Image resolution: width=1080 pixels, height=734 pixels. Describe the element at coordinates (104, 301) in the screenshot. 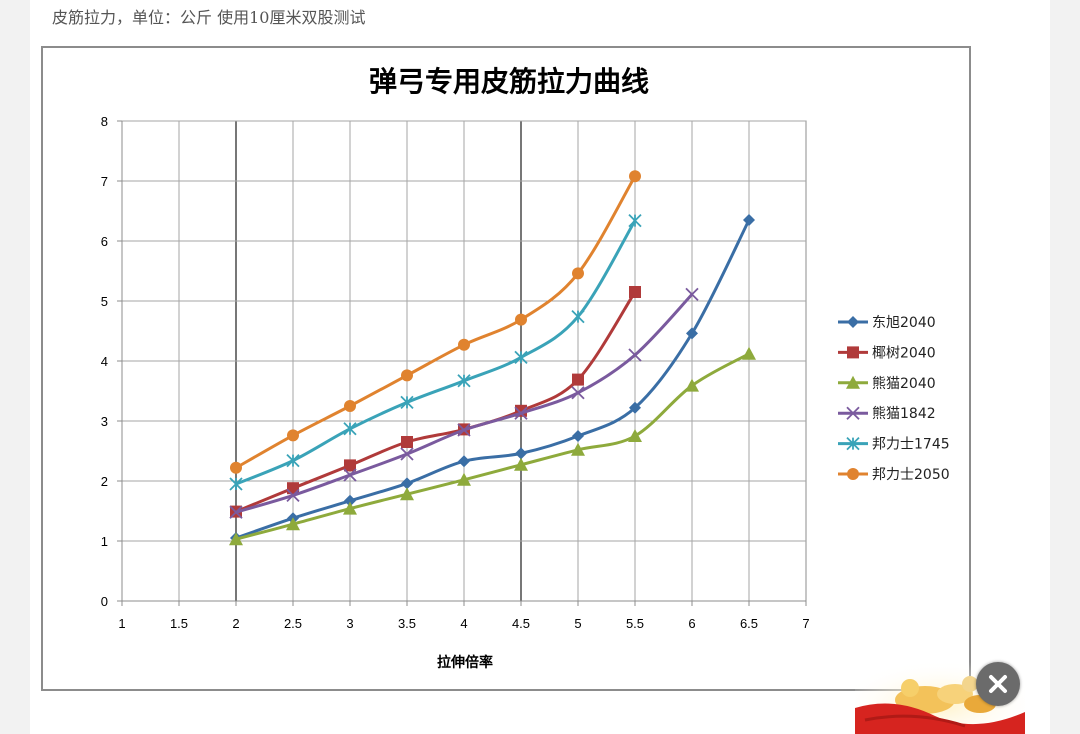

I see `y-tick-label: 5` at that location.